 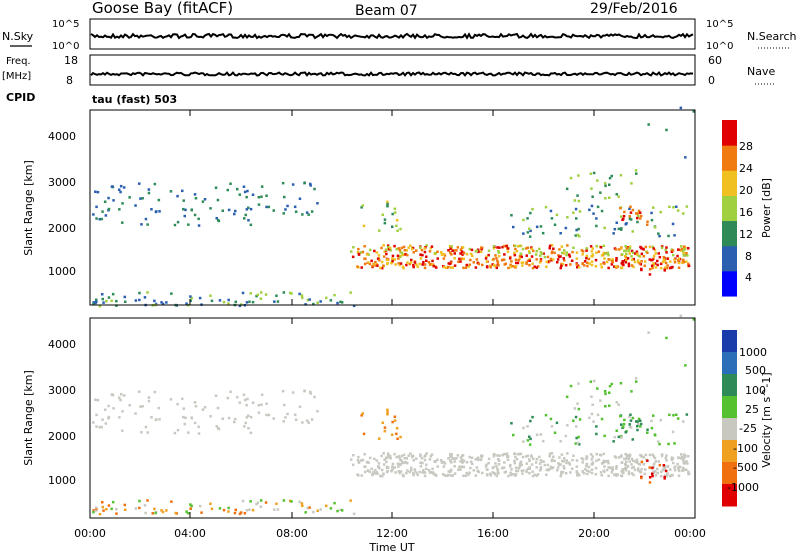 I want to click on freq-tick-top: 18, so click(x=71, y=60).